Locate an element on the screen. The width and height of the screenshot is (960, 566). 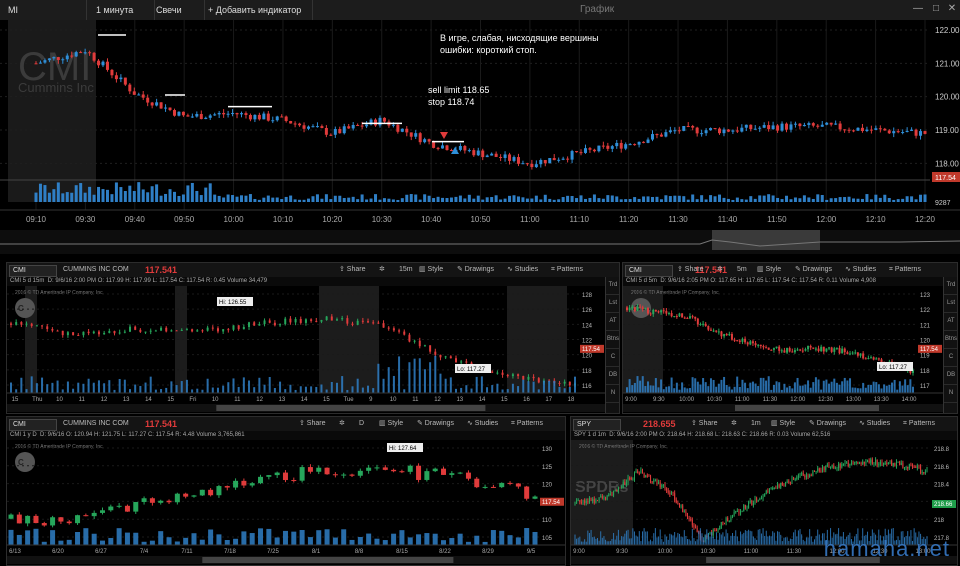
style-selector: Свечи is located at coordinates (176, 10).